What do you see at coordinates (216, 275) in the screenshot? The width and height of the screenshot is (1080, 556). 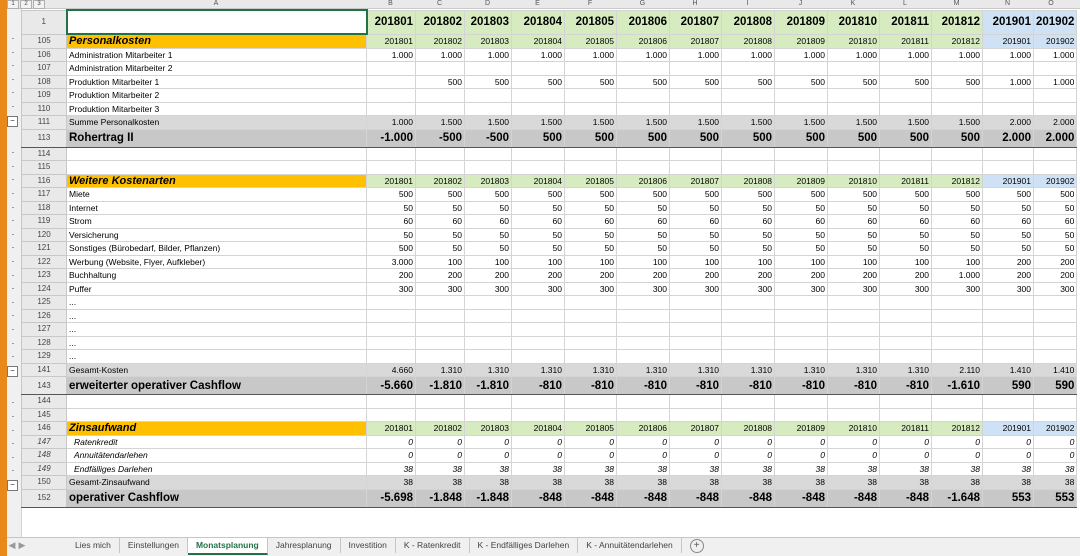 I see `row-label-cell: Buchhaltung` at bounding box center [216, 275].